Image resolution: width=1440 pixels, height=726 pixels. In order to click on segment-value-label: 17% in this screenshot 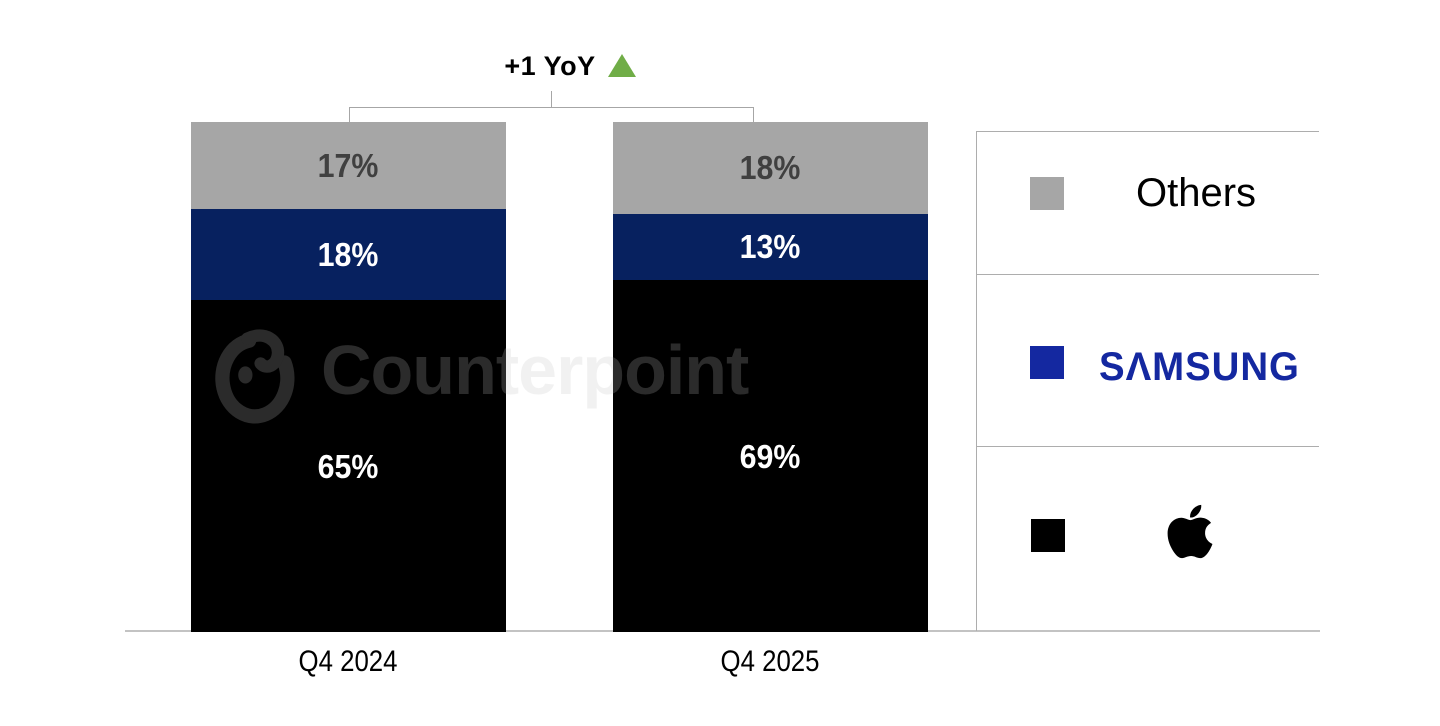, I will do `click(348, 165)`.